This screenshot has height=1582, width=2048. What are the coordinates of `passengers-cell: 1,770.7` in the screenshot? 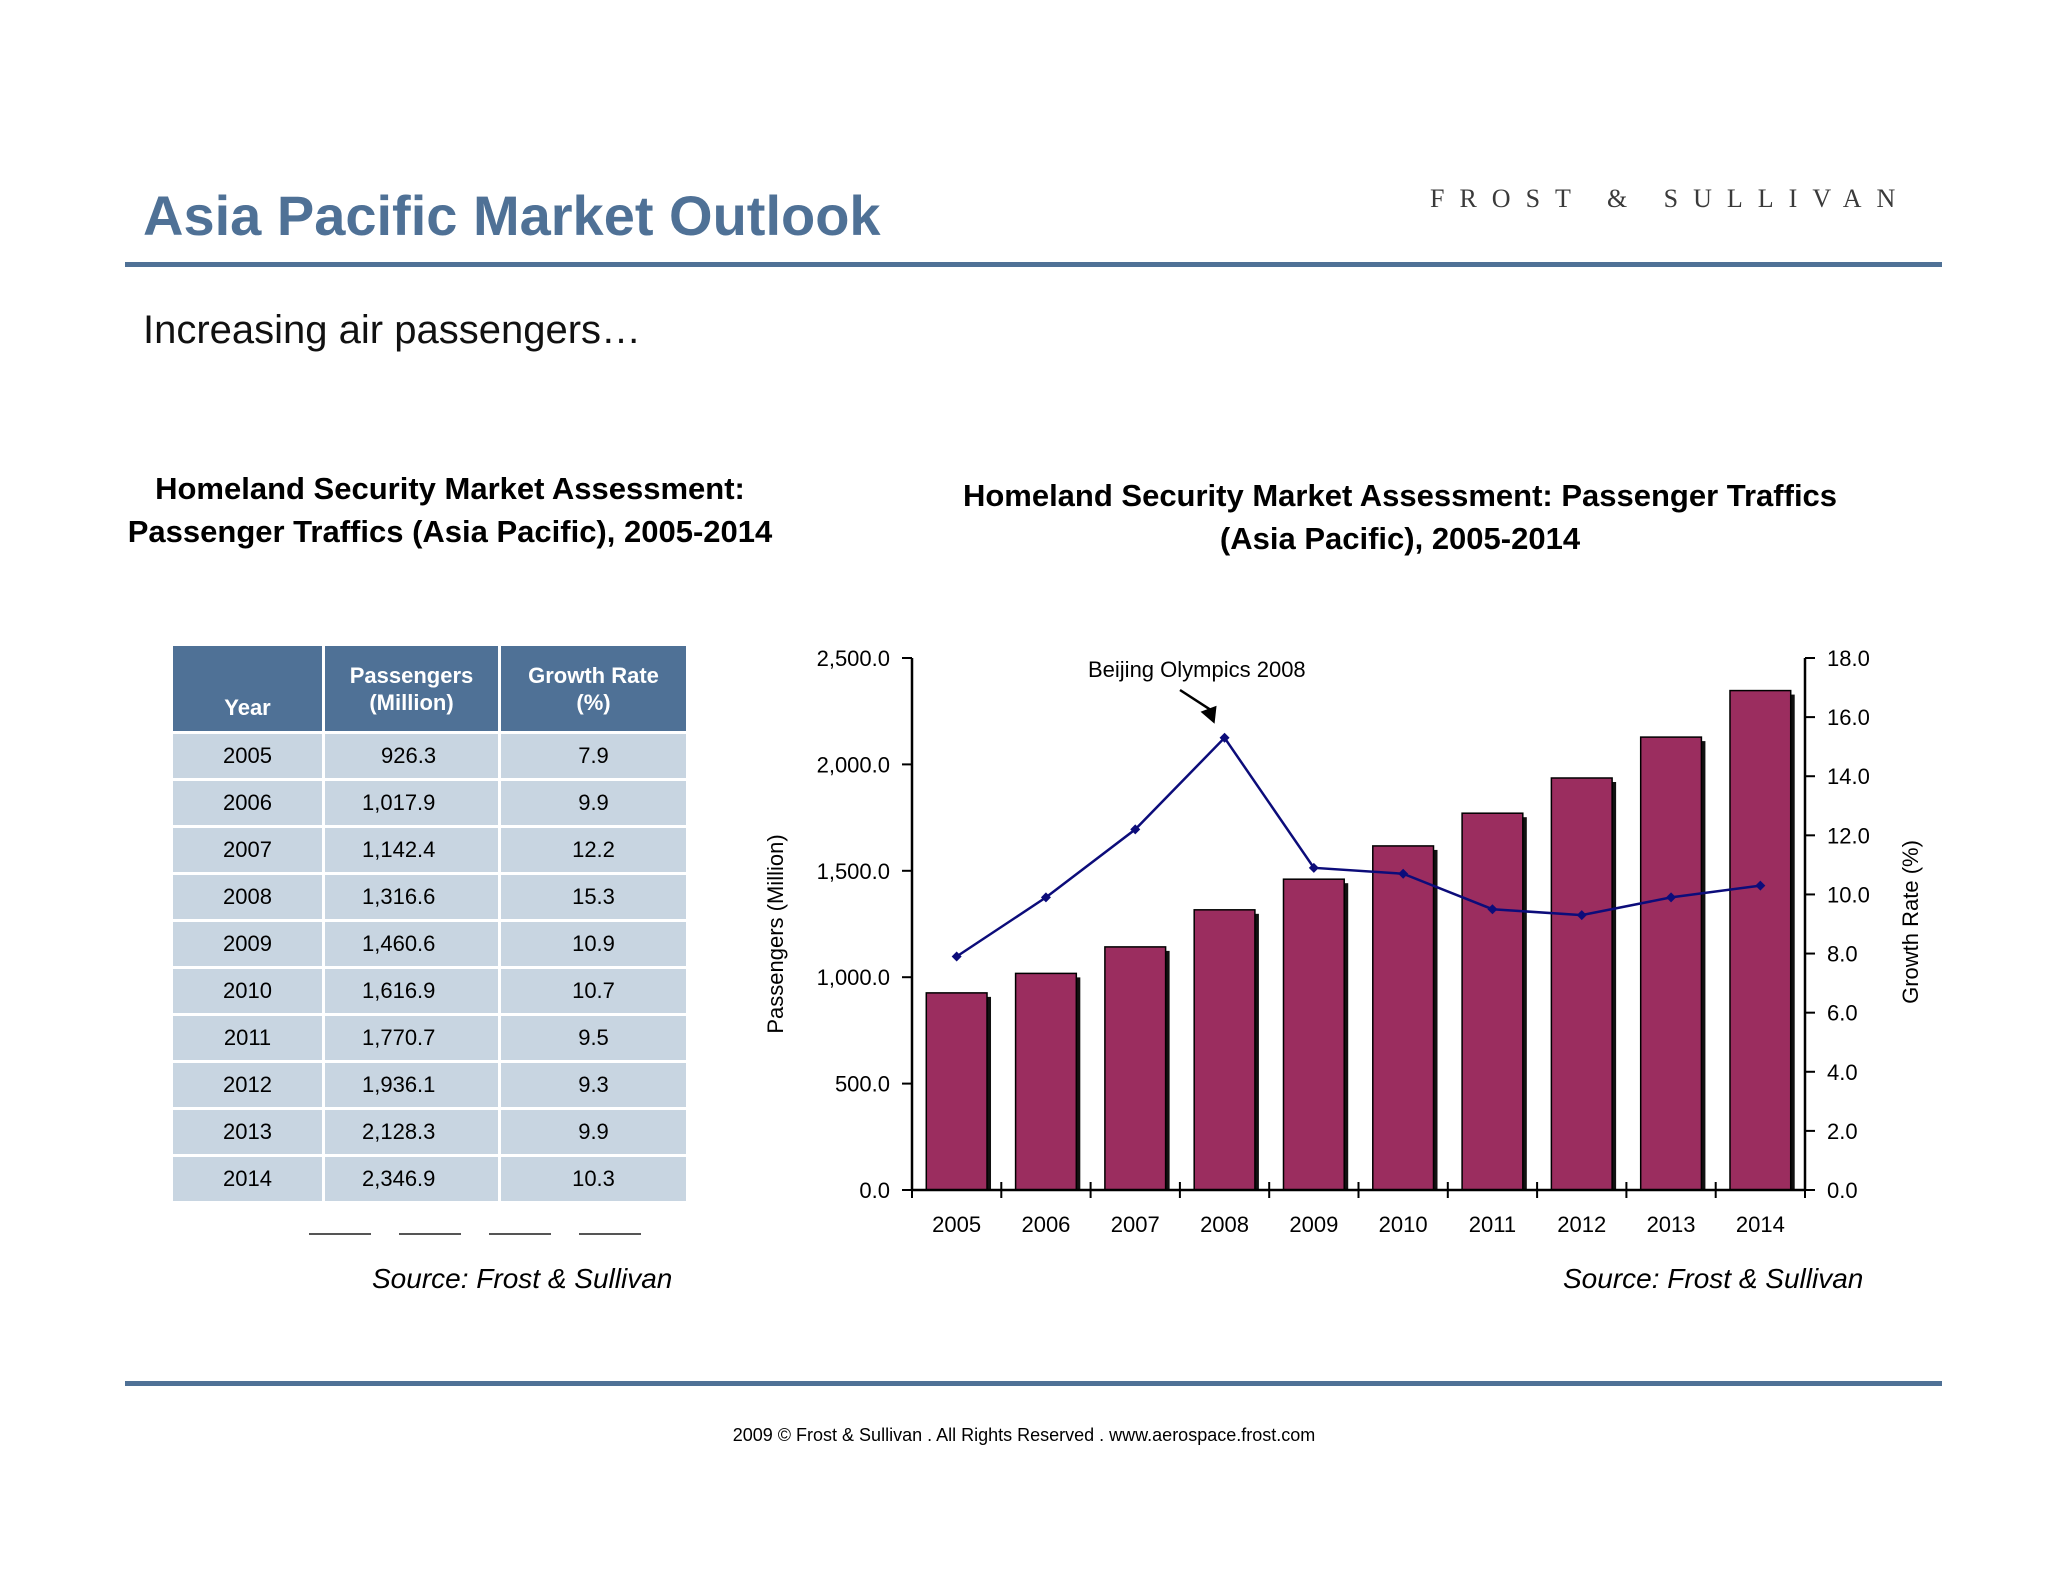 It's located at (411, 1038).